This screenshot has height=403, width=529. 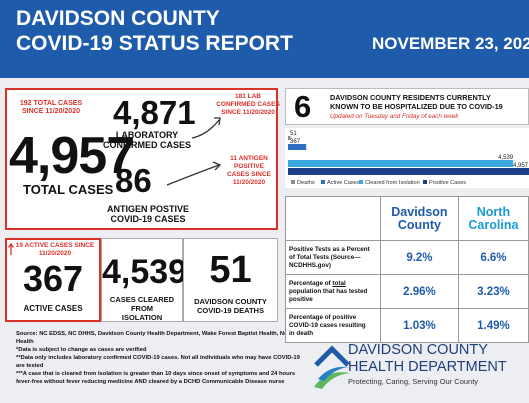 What do you see at coordinates (230, 301) in the screenshot?
I see `text: DAVIDSON COUNTY` at bounding box center [230, 301].